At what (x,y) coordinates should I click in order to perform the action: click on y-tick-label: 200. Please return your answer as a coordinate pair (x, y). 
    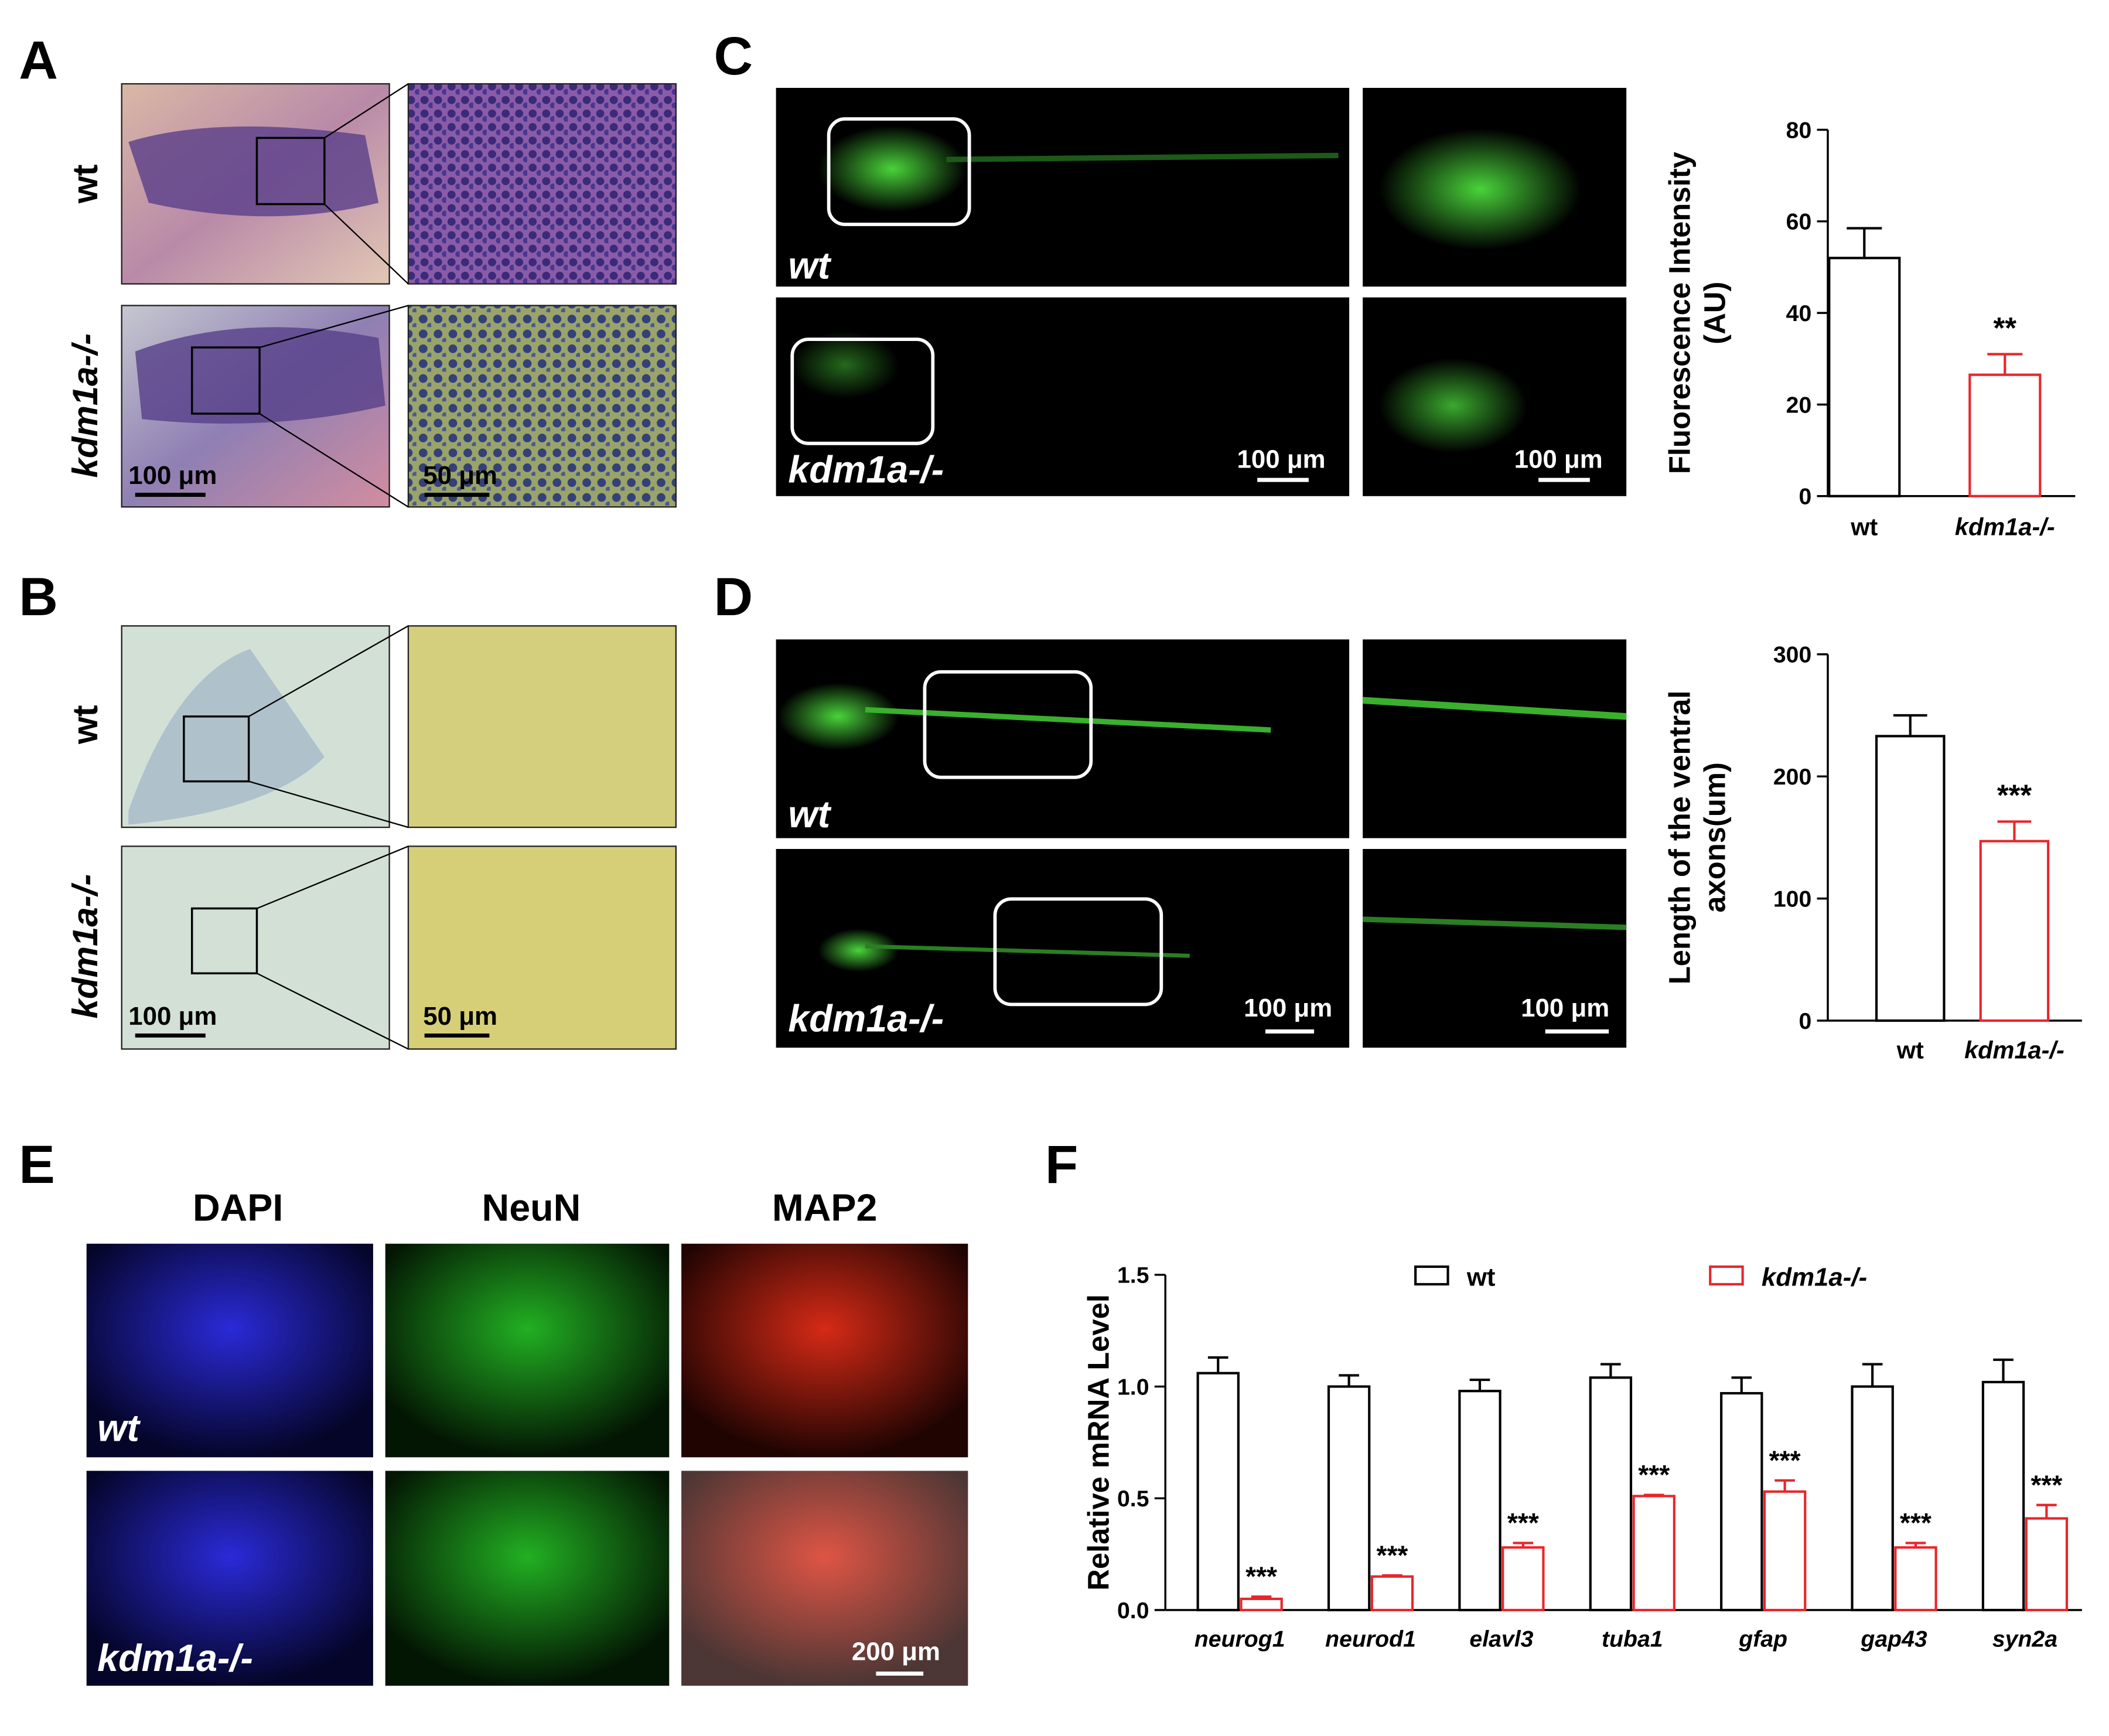
    Looking at the image, I should click on (1792, 777).